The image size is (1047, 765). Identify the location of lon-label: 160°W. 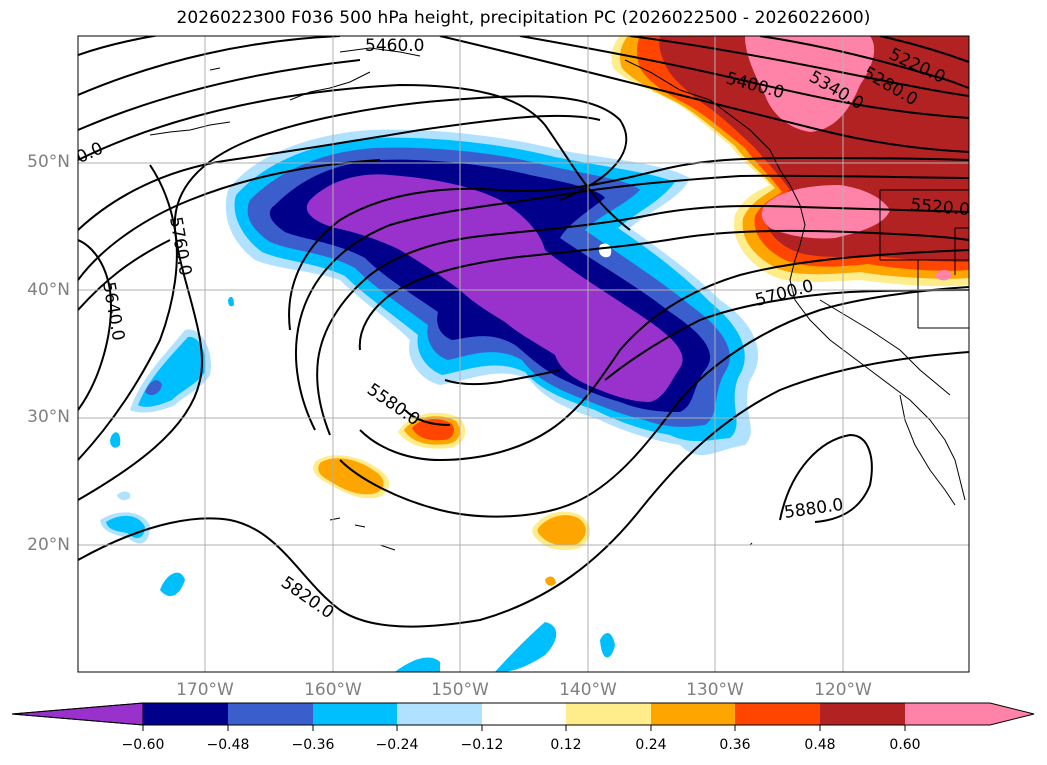
(333, 690).